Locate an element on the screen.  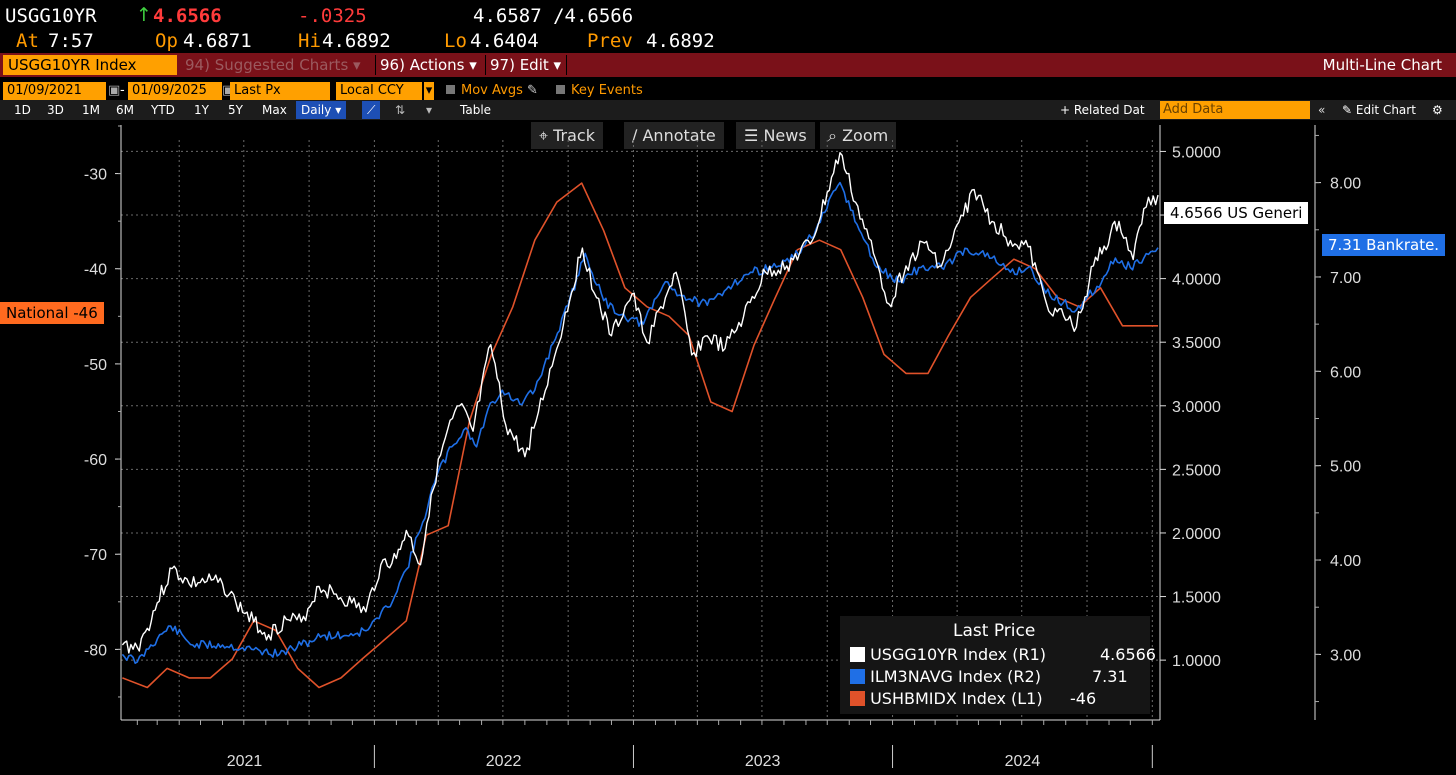
calendar-icon: ▣ is located at coordinates (114, 90).